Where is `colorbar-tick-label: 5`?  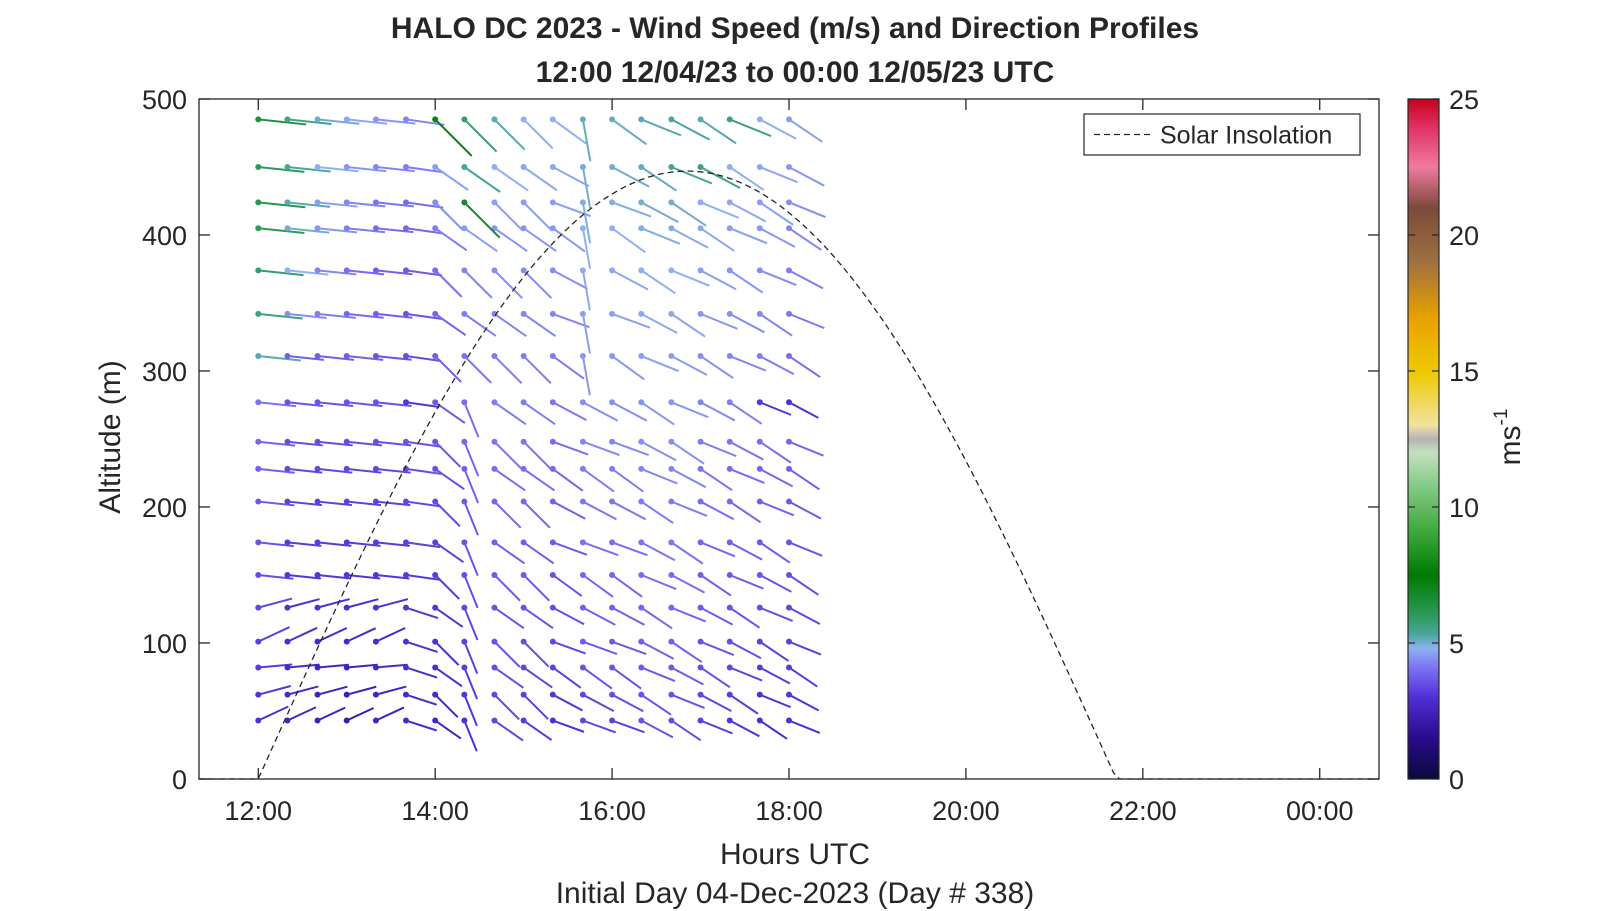
colorbar-tick-label: 5 is located at coordinates (1456, 644).